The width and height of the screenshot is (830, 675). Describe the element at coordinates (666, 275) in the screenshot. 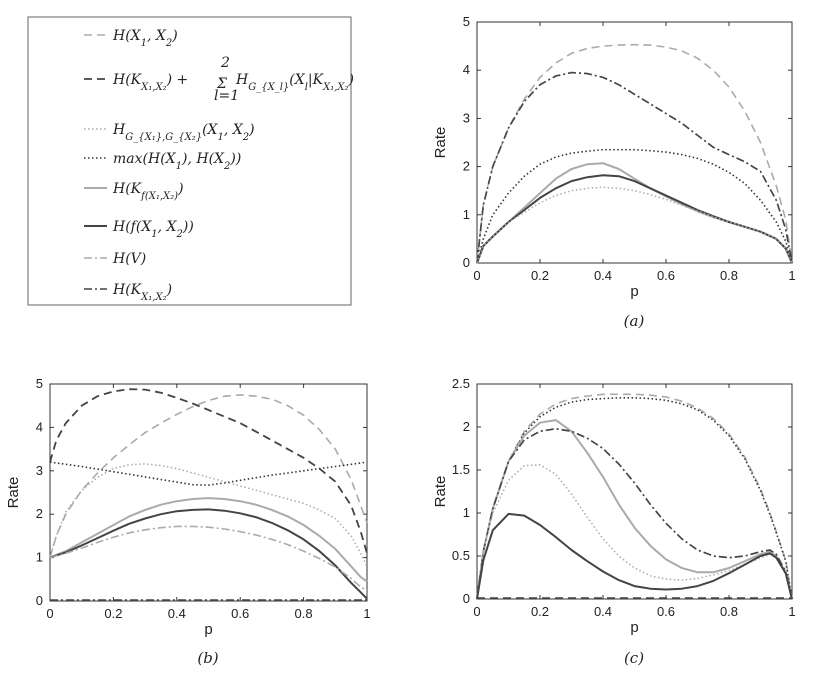

I see `x-tick-label-a: 0.6` at that location.